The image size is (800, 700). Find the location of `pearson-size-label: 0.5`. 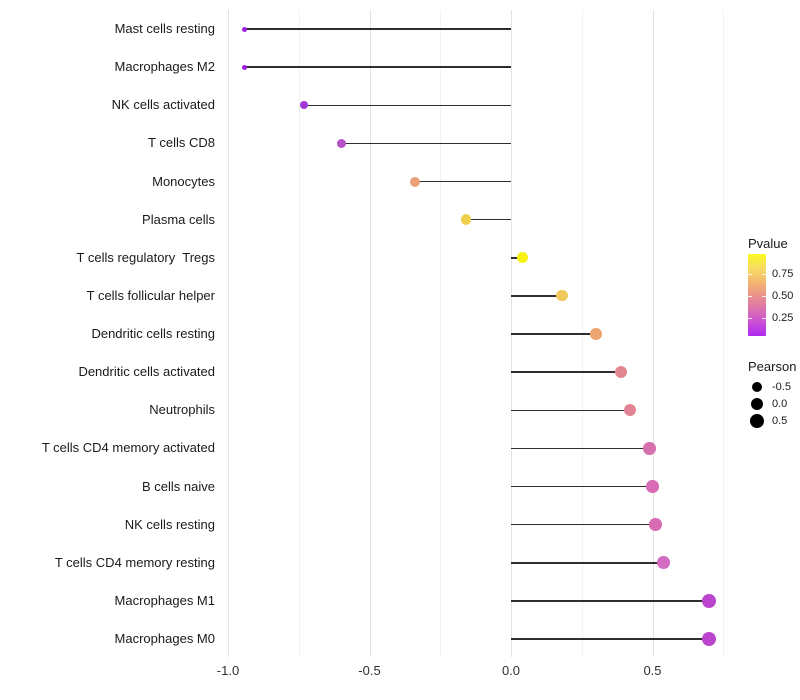

pearson-size-label: 0.5 is located at coordinates (780, 421).